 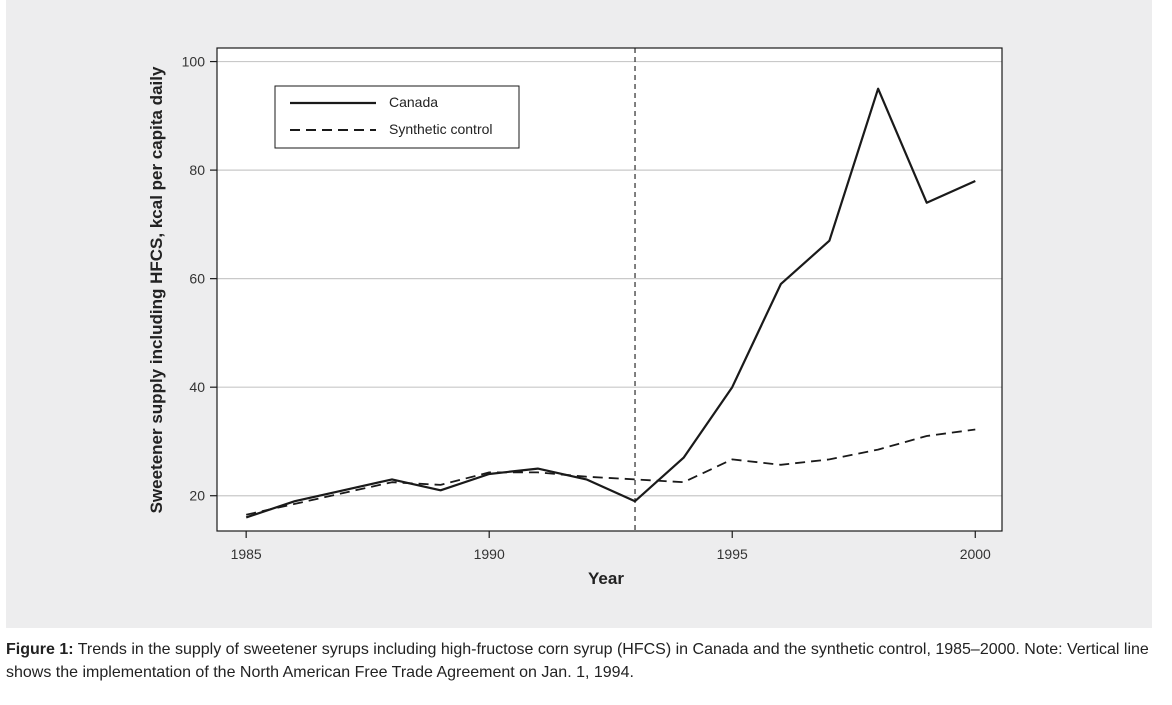 What do you see at coordinates (413, 102) in the screenshot?
I see `legend-label-canada: Canada` at bounding box center [413, 102].